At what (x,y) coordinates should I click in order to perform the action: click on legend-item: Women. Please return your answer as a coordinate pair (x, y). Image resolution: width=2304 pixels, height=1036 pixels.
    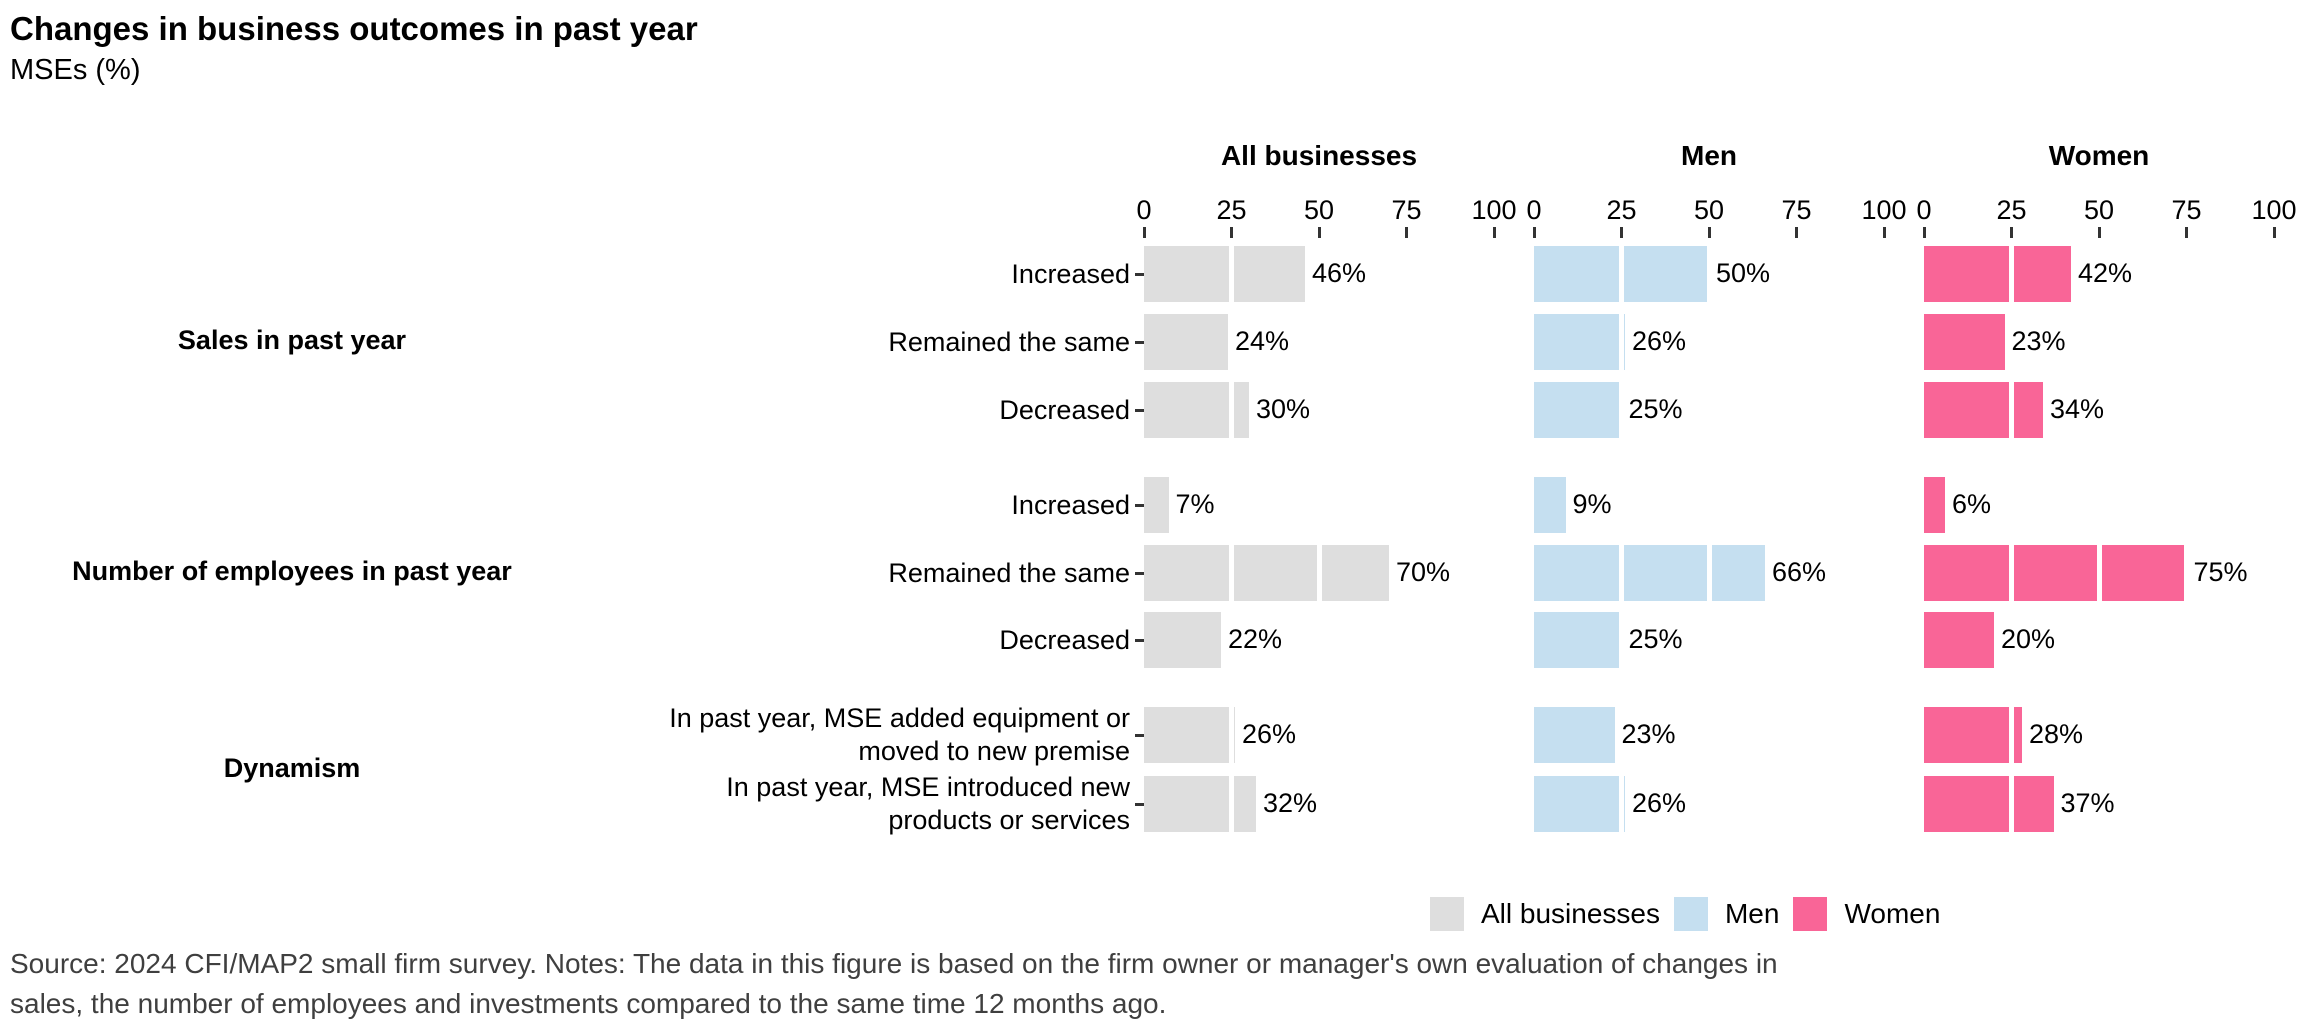
    Looking at the image, I should click on (1866, 914).